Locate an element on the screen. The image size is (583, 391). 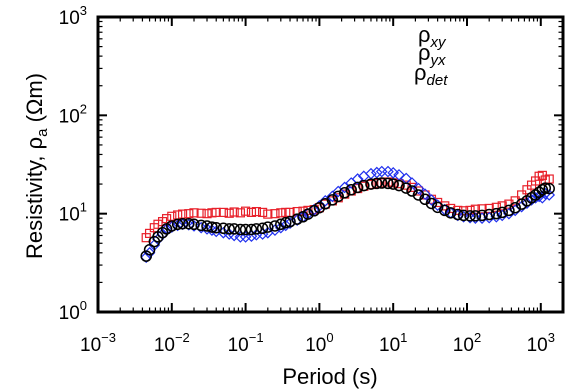
legend-xy-sub: xy is located at coordinates (439, 42).